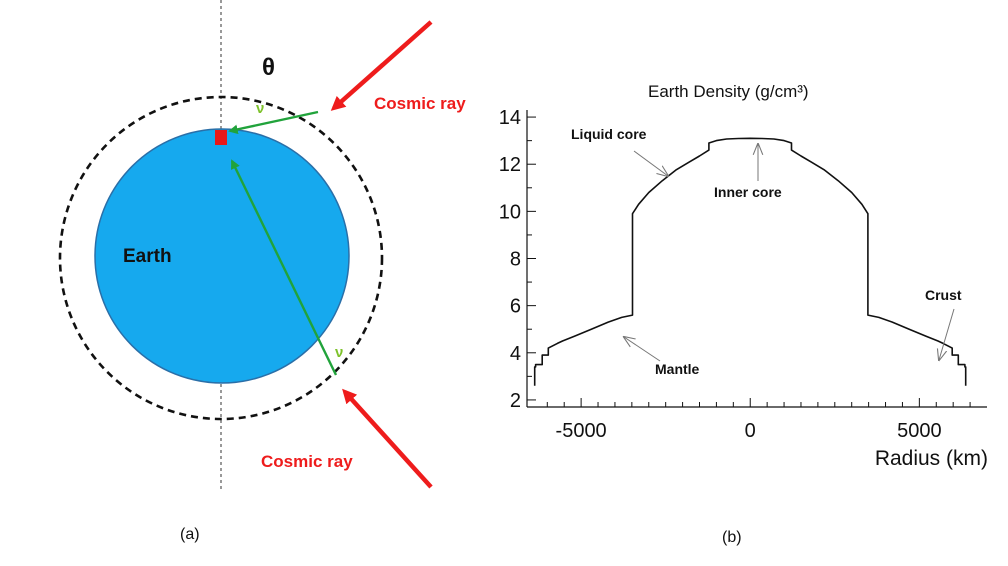 The image size is (1008, 566). What do you see at coordinates (387, 438) in the screenshot?
I see `cosmic-ray-arrow-bottom` at bounding box center [387, 438].